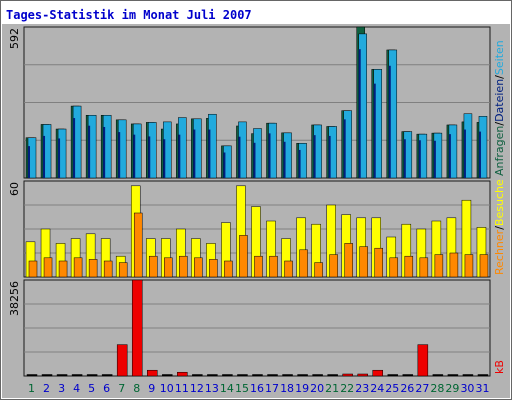 The width and height of the screenshot is (512, 400). I want to click on x-tick-label-day-16: 16, so click(257, 388).